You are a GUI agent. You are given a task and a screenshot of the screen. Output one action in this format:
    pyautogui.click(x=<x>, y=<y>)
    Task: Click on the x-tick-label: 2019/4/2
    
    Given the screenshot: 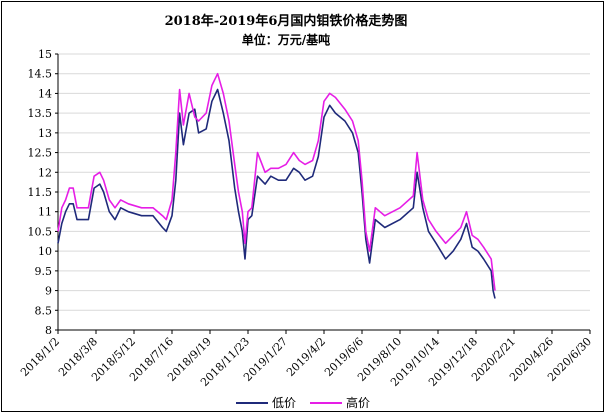 What is the action you would take?
    pyautogui.click(x=306, y=357)
    